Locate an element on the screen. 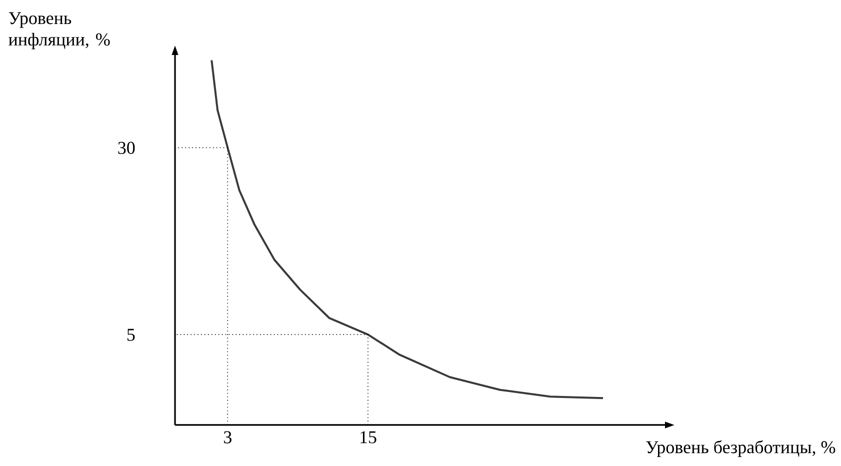  x-axis-title: Уровень безработицы, % is located at coordinates (741, 448).